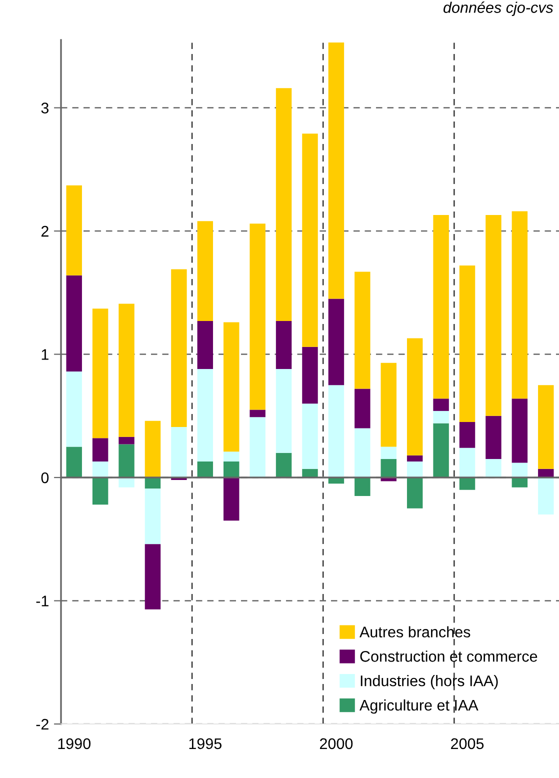  I want to click on x-tick-label: 1990, so click(74, 744).